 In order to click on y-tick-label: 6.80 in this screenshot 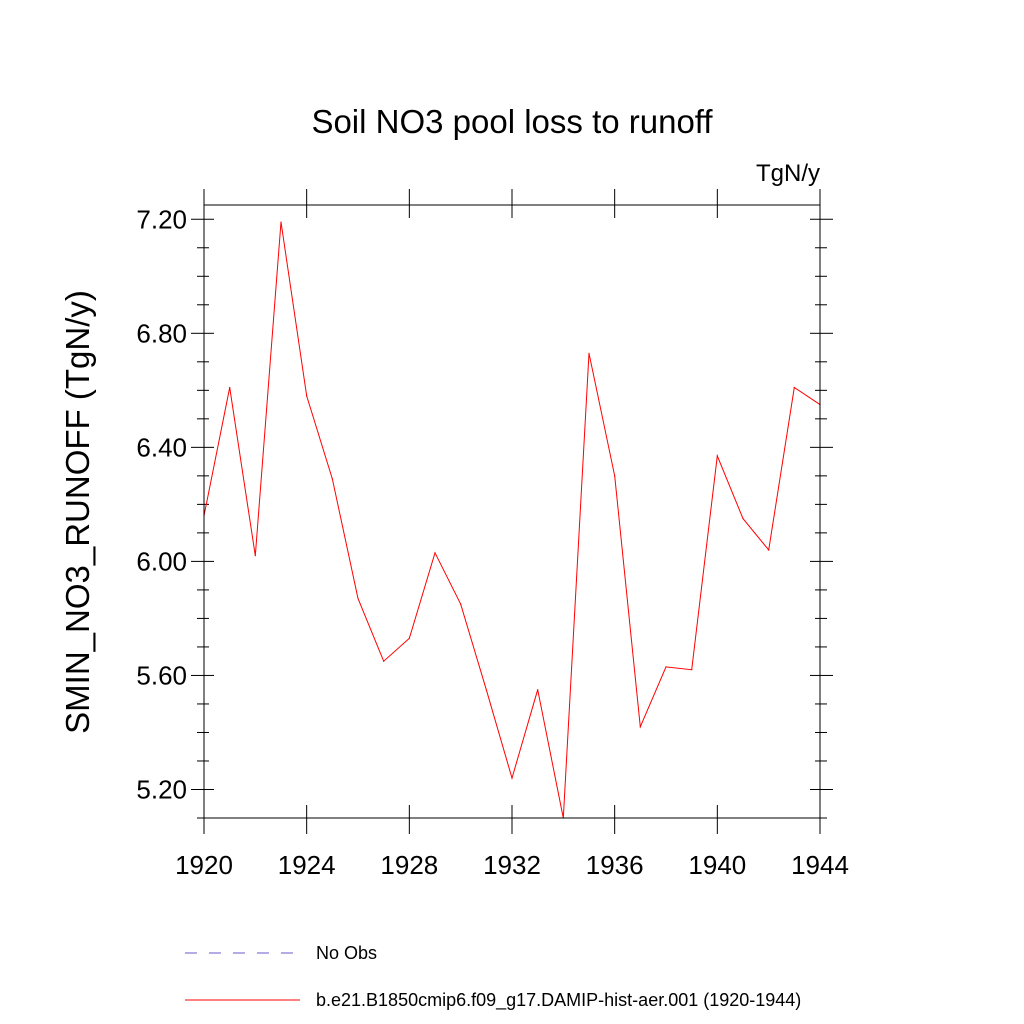, I will do `click(161, 333)`.